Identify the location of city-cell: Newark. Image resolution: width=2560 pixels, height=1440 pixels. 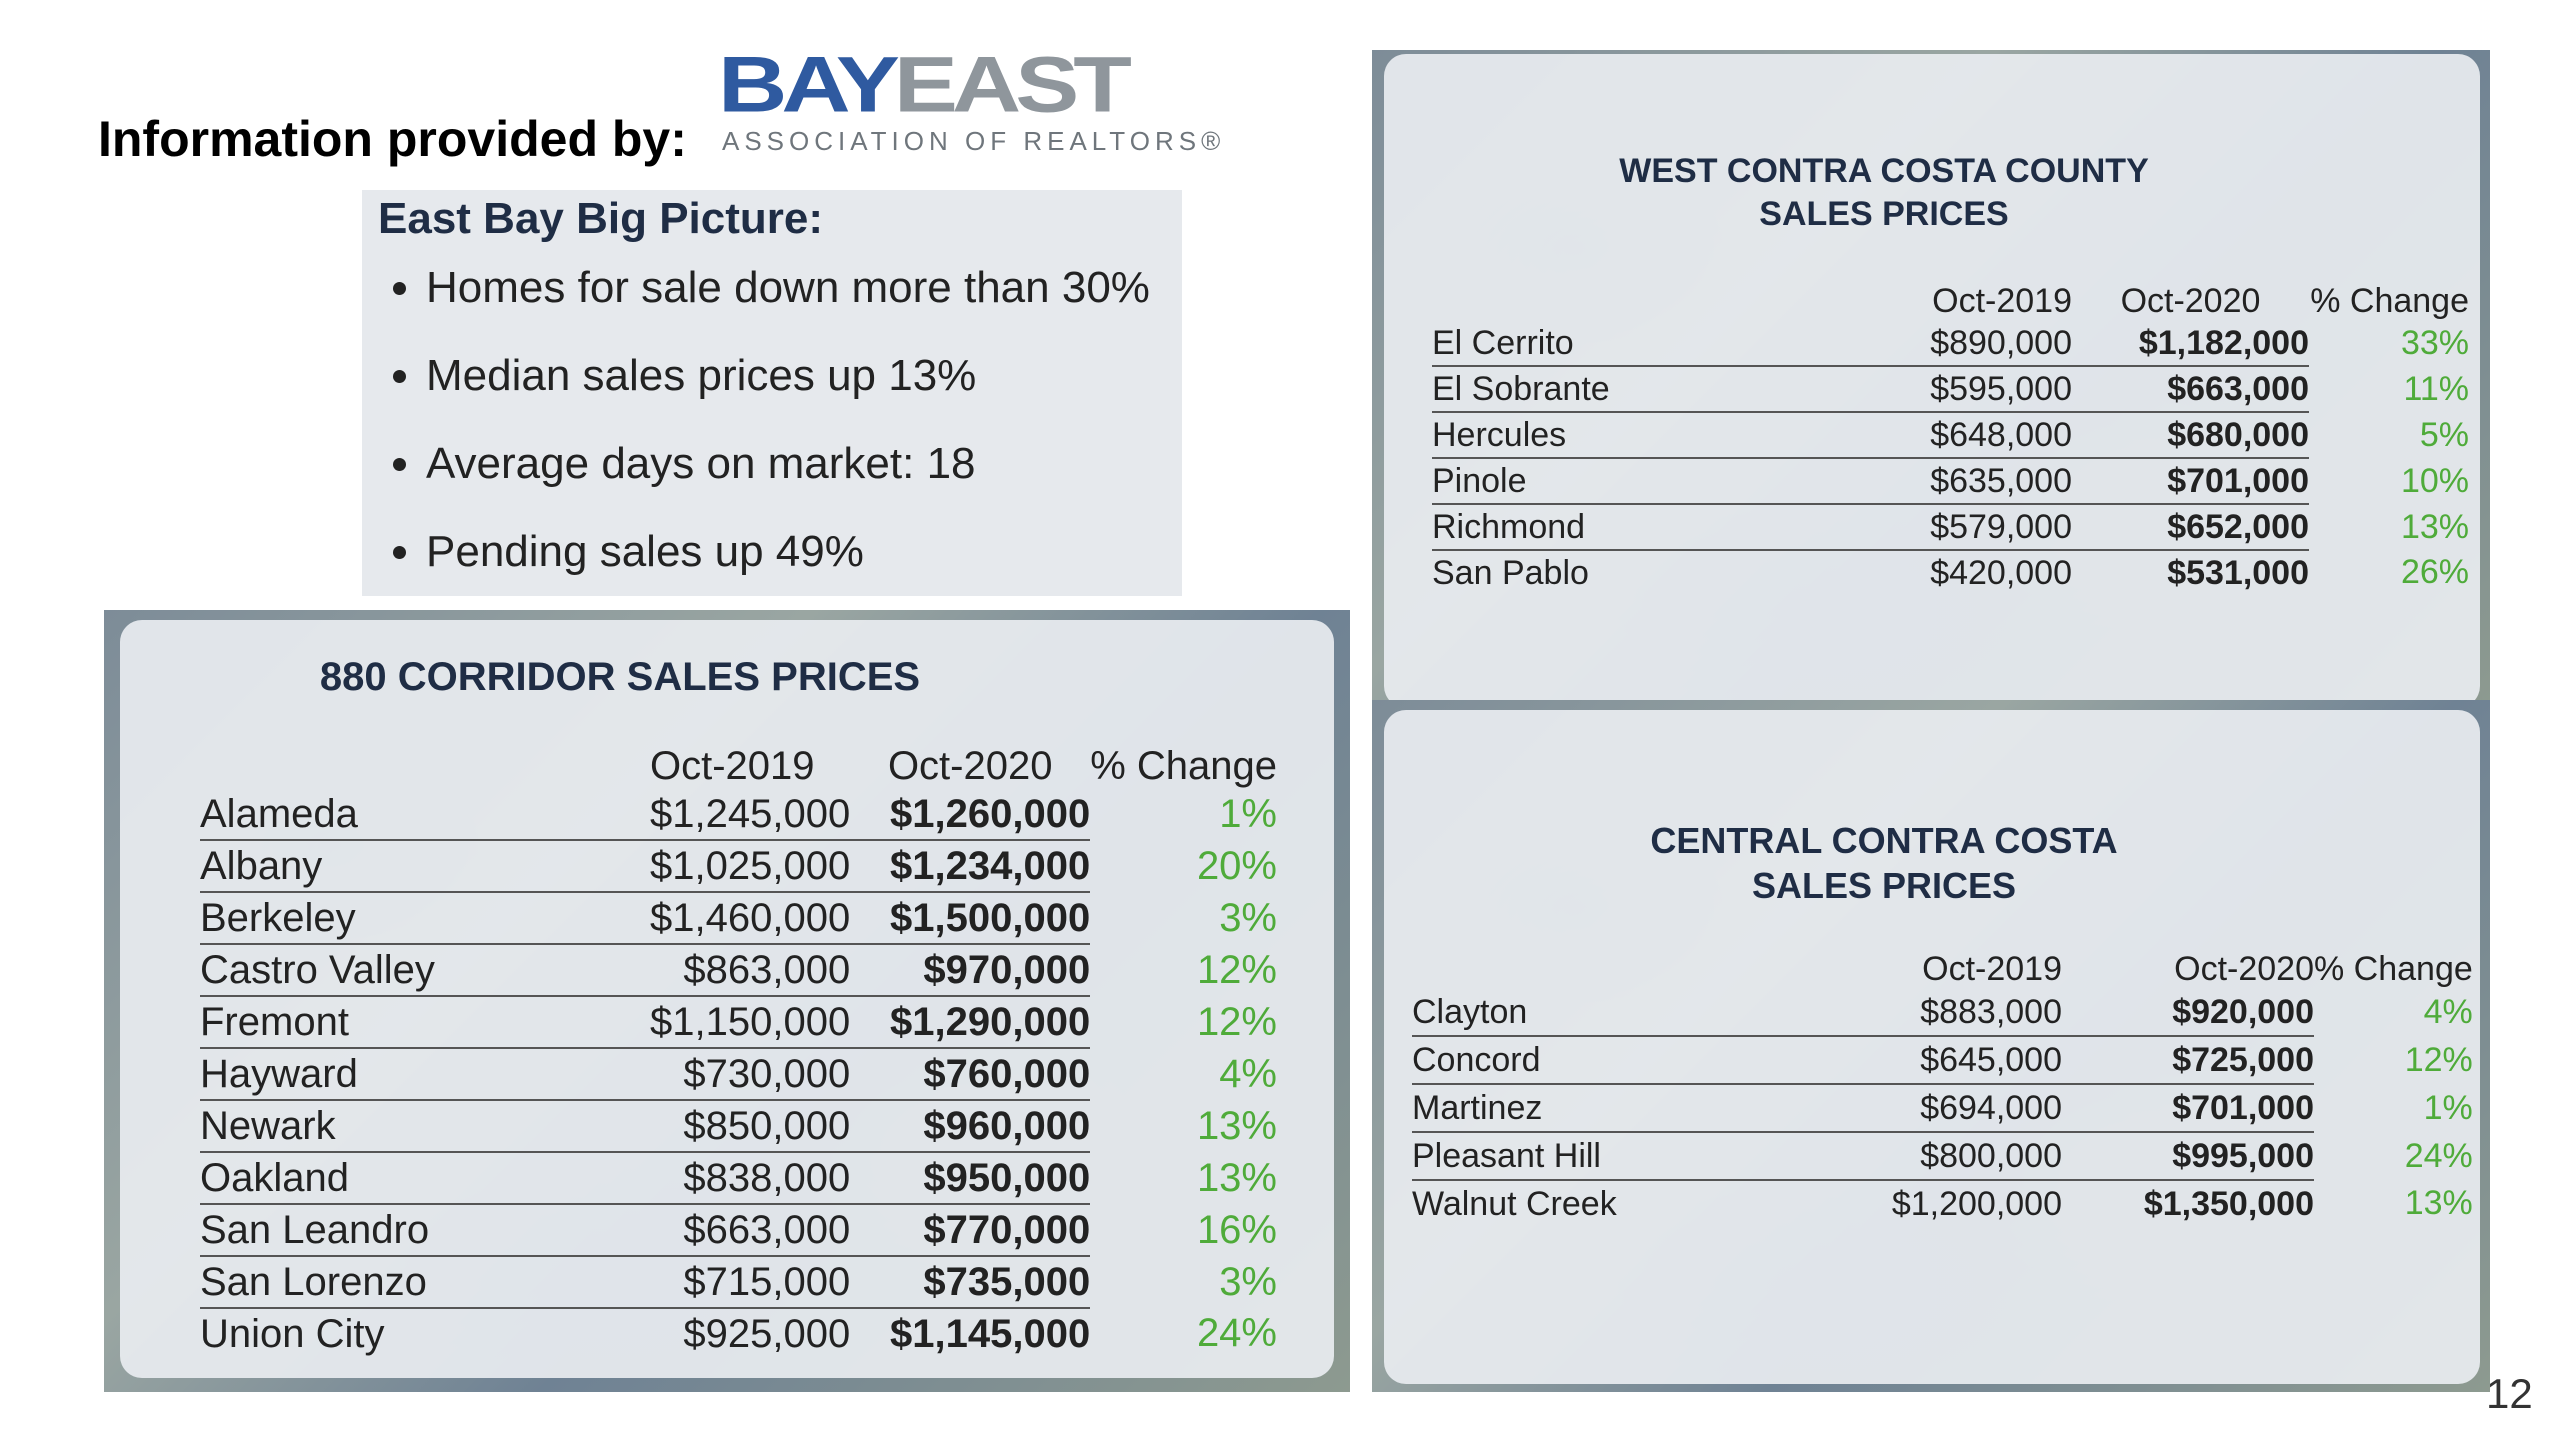
(425, 1126).